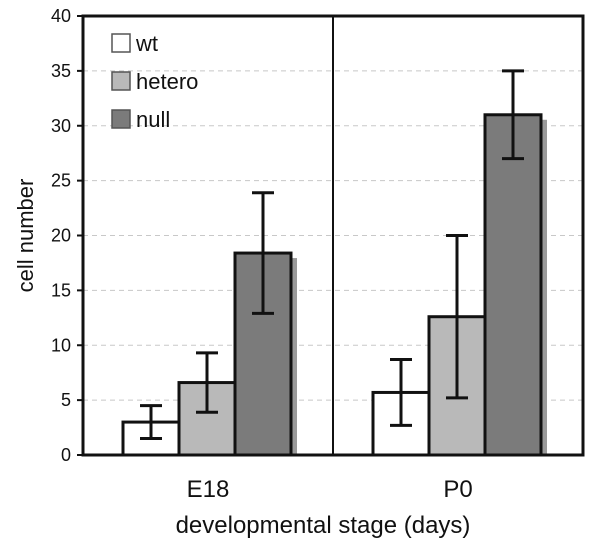 This screenshot has height=544, width=596. Describe the element at coordinates (323, 525) in the screenshot. I see `x-axis-title: developmental stage (days)` at that location.